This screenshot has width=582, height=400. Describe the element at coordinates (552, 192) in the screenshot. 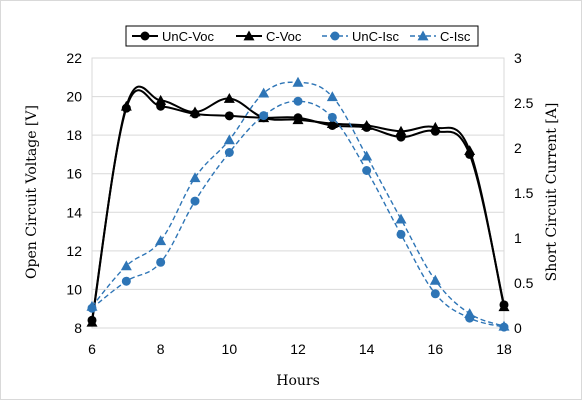

I see `y-axis-title-right: Short Circuit Current [A]` at that location.